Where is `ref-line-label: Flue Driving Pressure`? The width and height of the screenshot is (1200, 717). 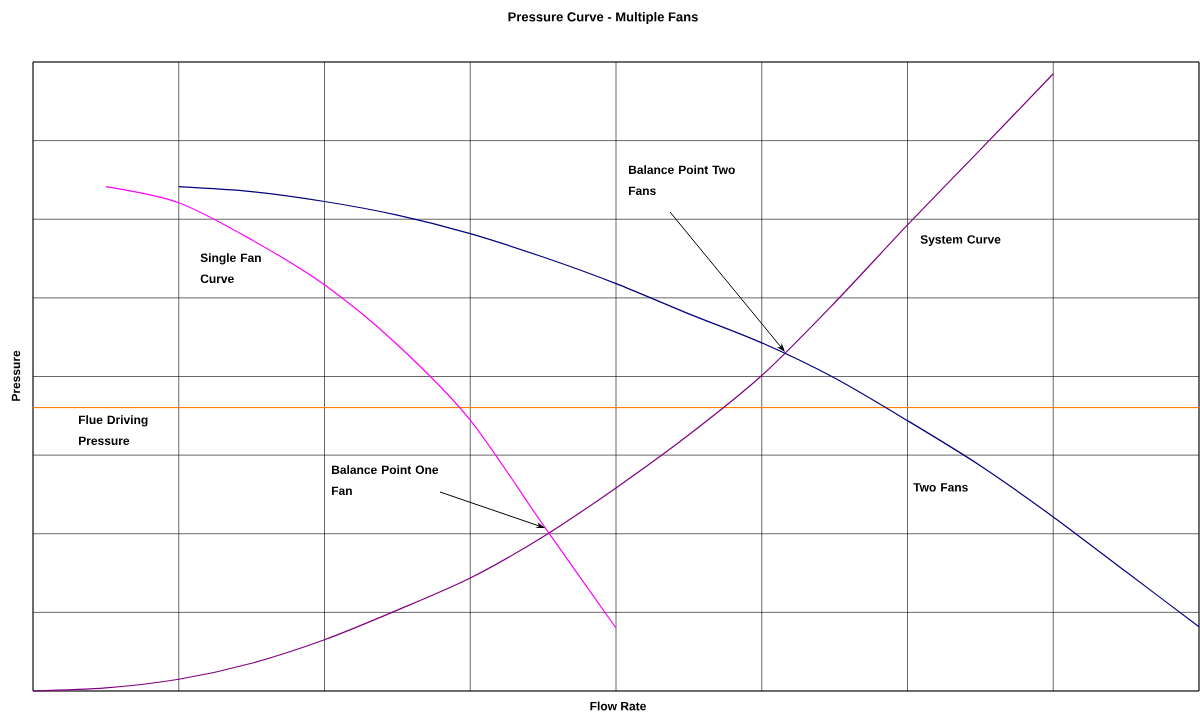 ref-line-label: Flue Driving Pressure is located at coordinates (113, 430).